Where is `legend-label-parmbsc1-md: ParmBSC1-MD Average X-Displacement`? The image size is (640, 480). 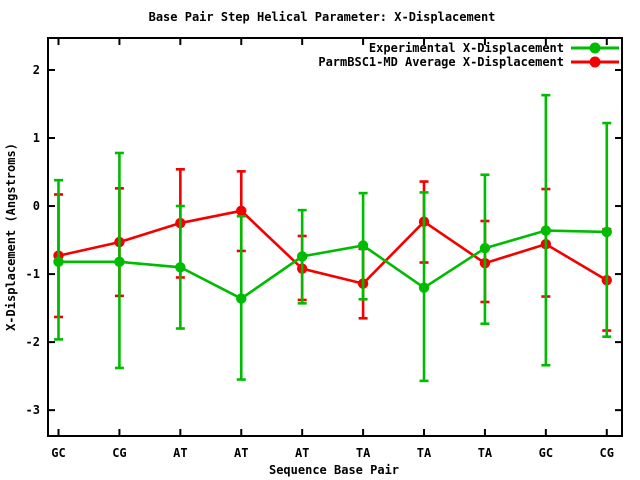
legend-label-parmbsc1-md: ParmBSC1-MD Average X-Displacement is located at coordinates (441, 62).